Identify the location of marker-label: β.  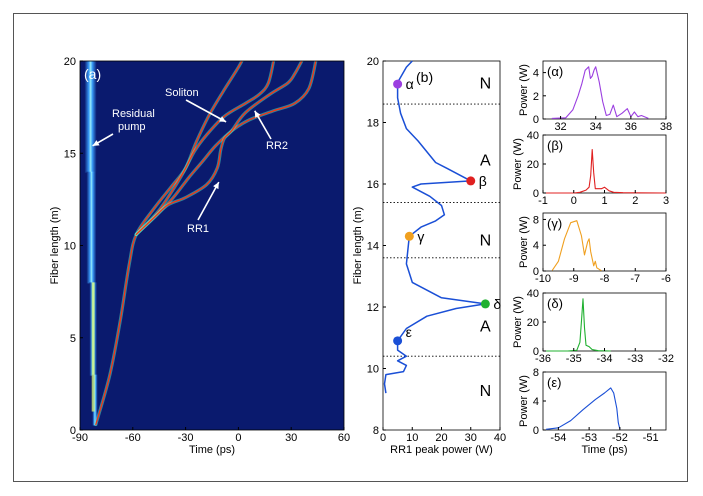
(483, 181).